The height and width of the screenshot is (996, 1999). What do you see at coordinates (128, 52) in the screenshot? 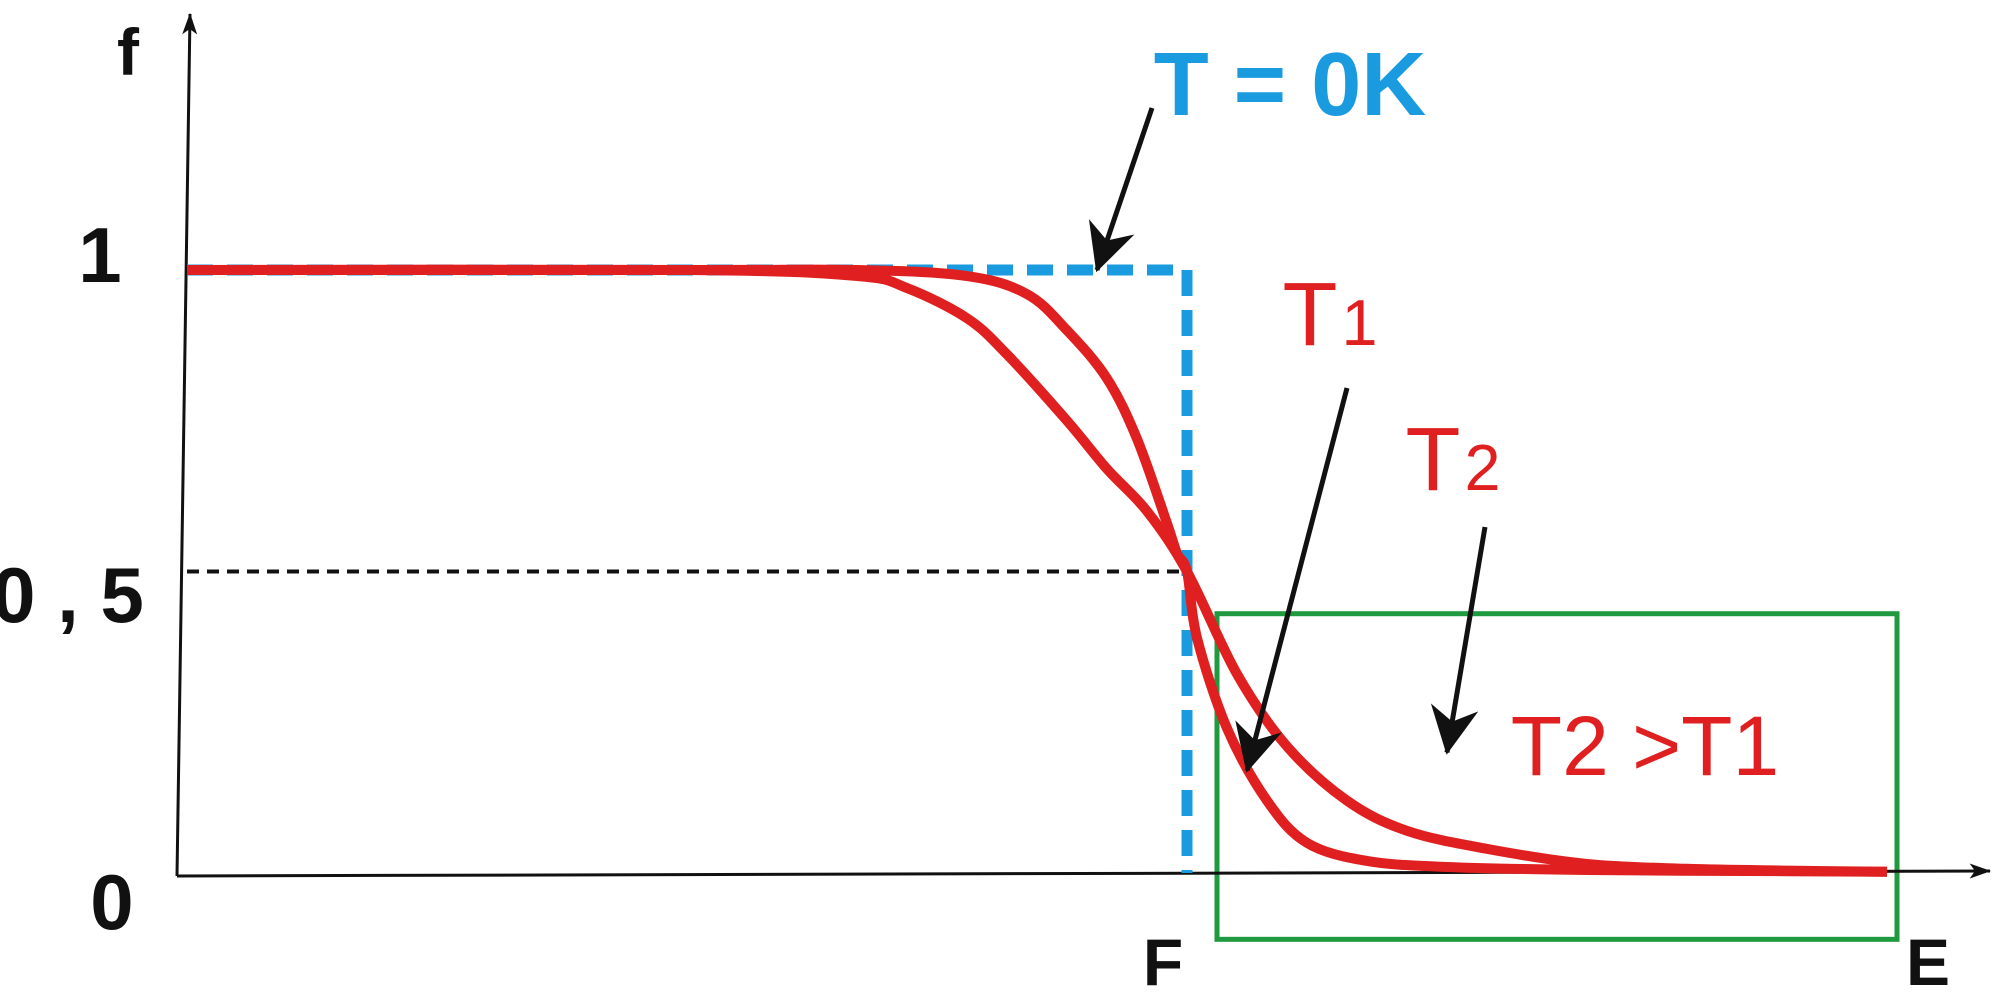
I see `y-axis-label: f` at bounding box center [128, 52].